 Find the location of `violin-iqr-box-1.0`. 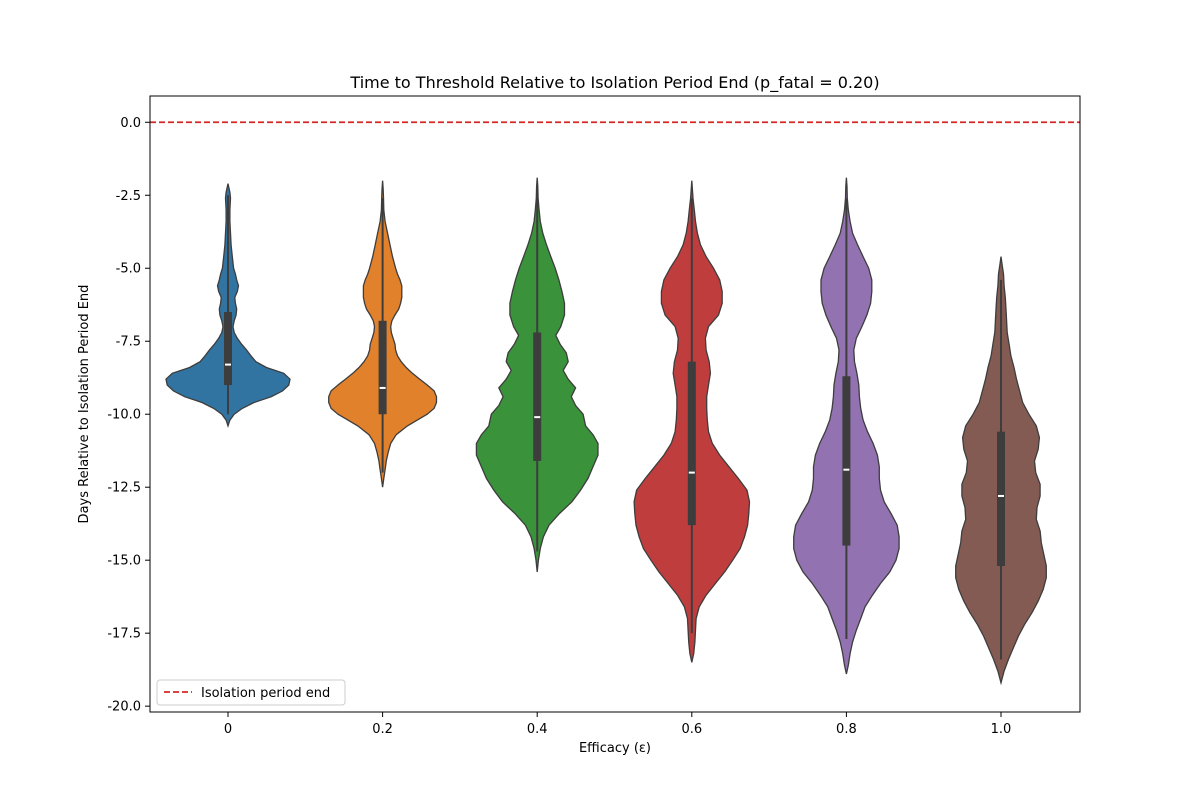

violin-iqr-box-1.0 is located at coordinates (1001, 499).